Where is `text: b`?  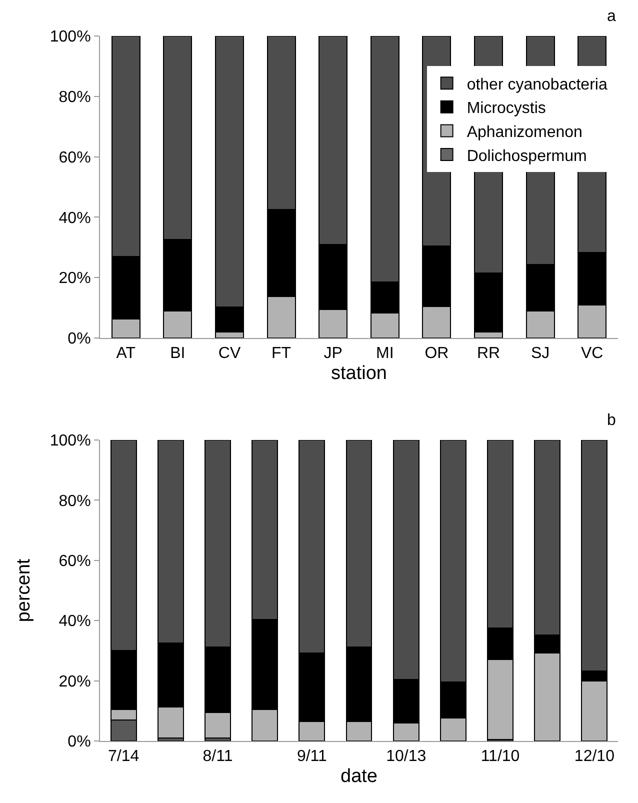 text: b is located at coordinates (611, 420).